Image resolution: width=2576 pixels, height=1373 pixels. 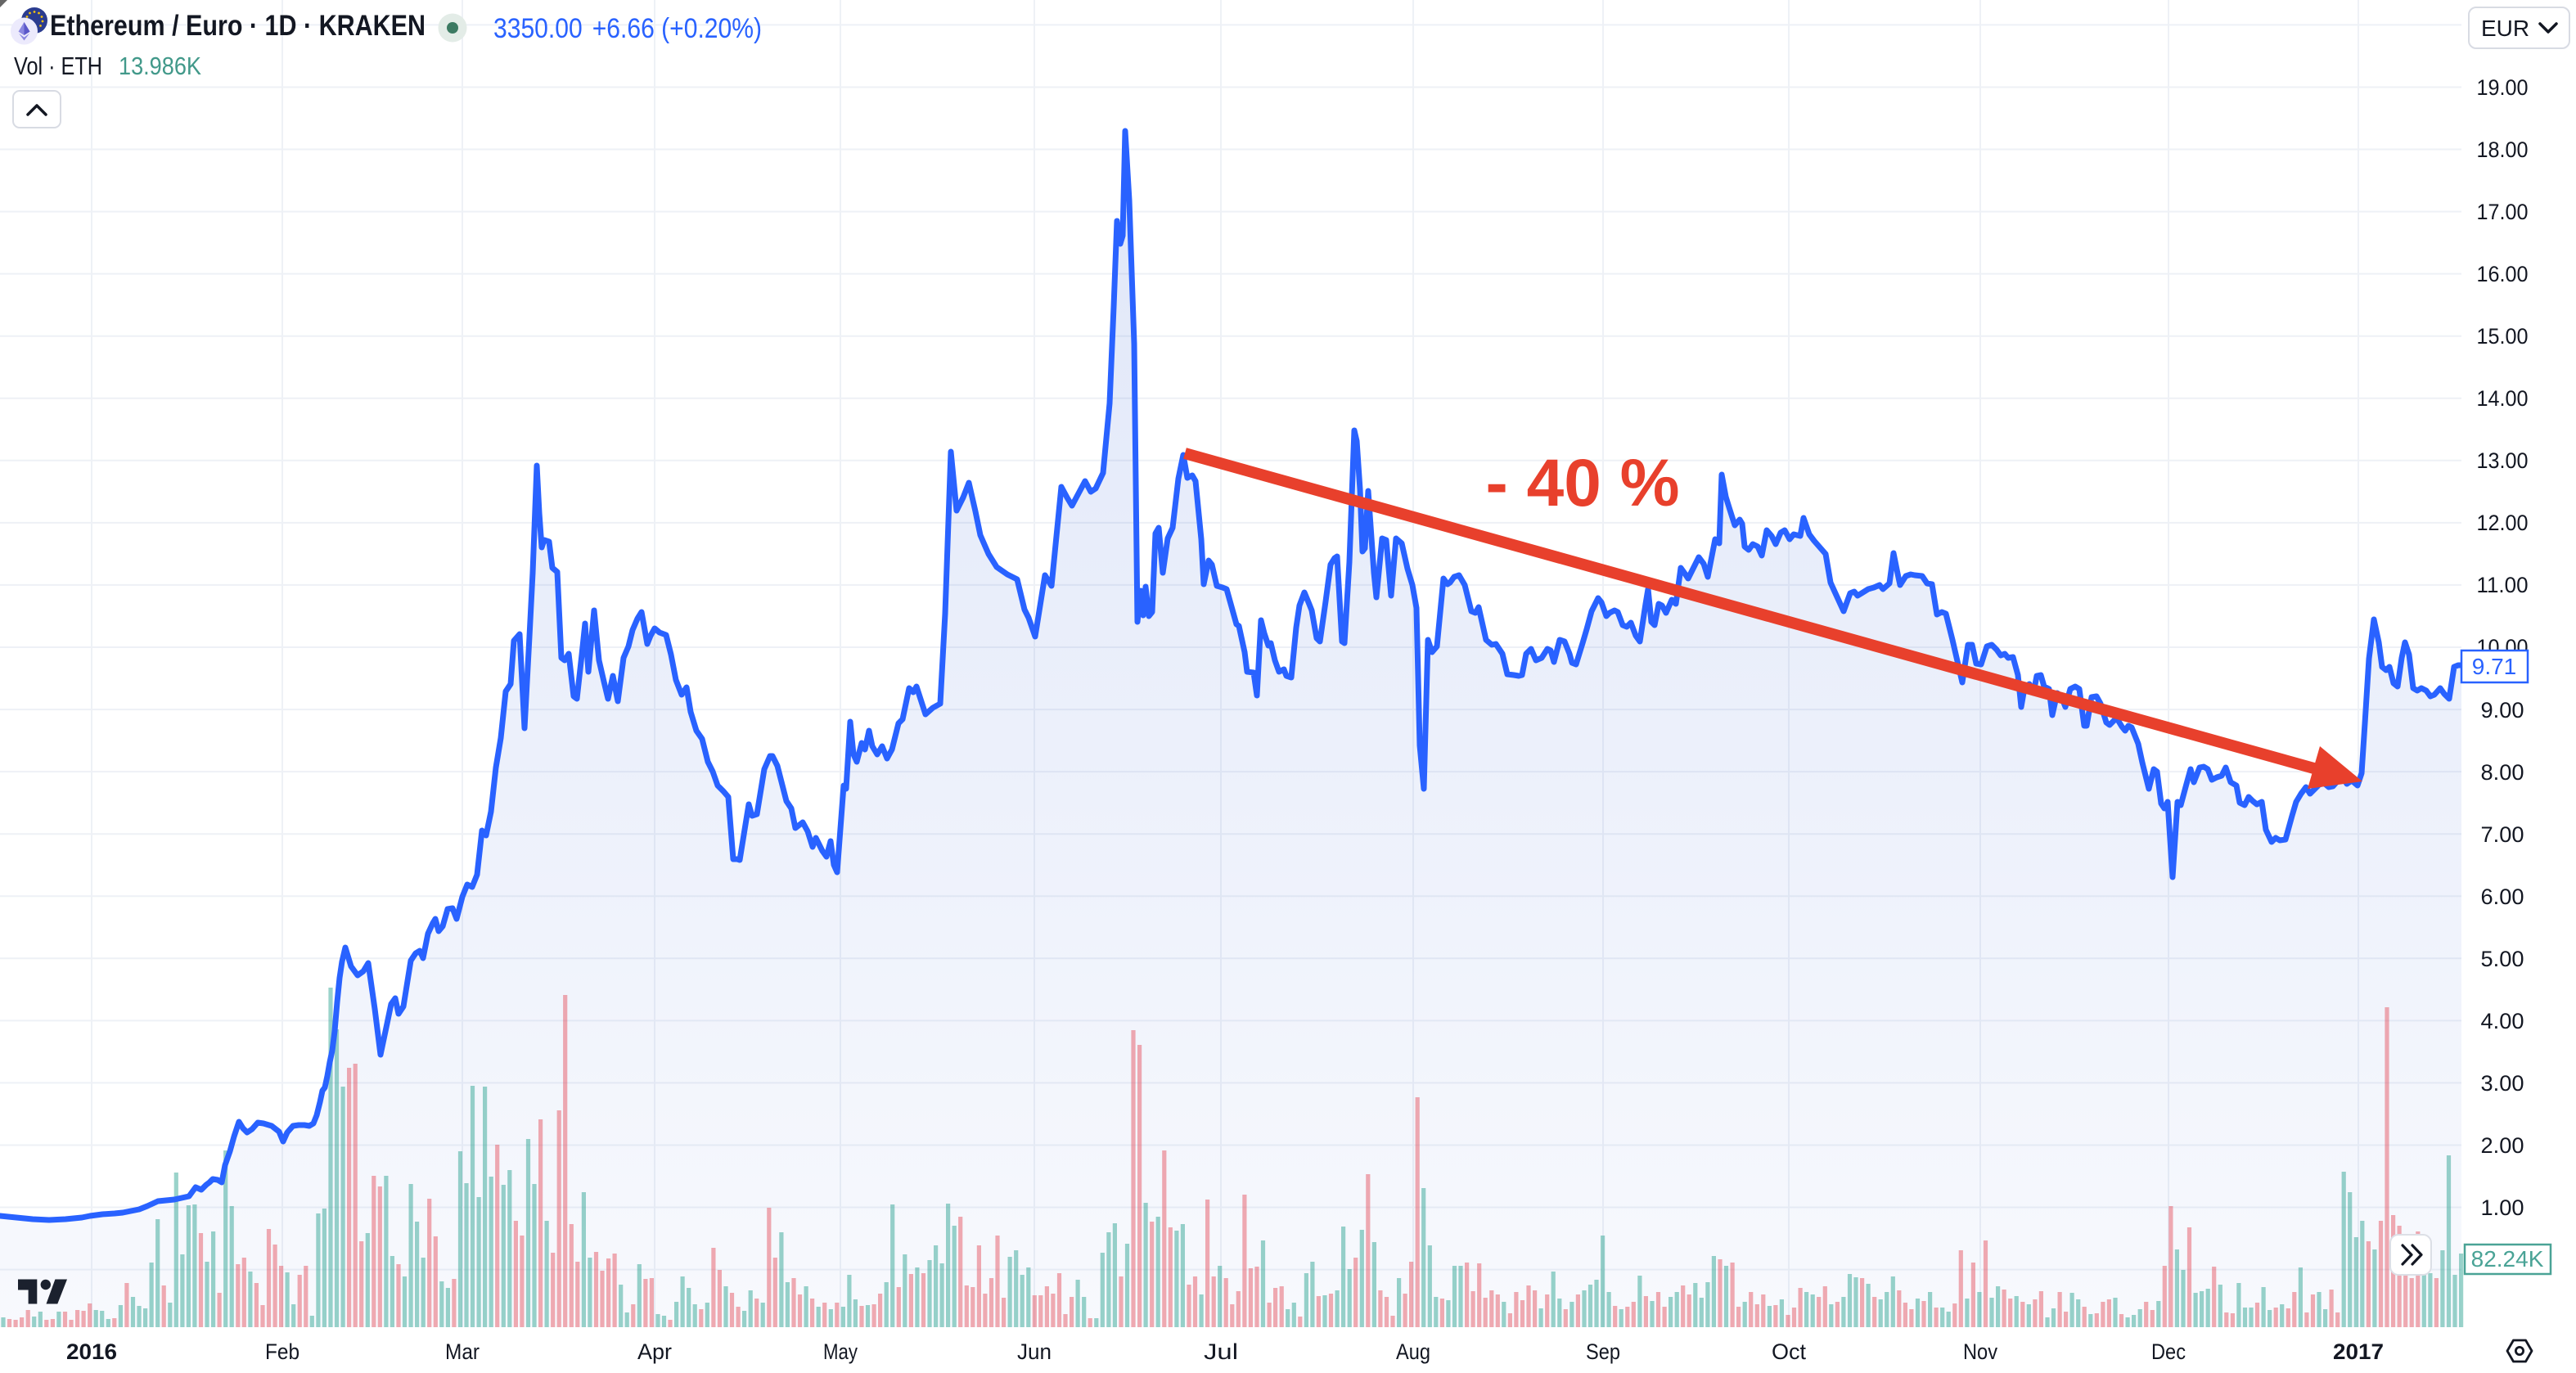 What do you see at coordinates (2503, 398) in the screenshot?
I see `svg-text: 14.00` at bounding box center [2503, 398].